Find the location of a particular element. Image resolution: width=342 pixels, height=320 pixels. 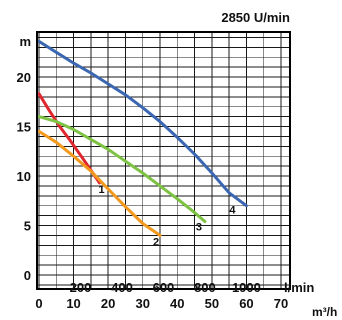

x-tick-label: 20 is located at coordinates (108, 303).